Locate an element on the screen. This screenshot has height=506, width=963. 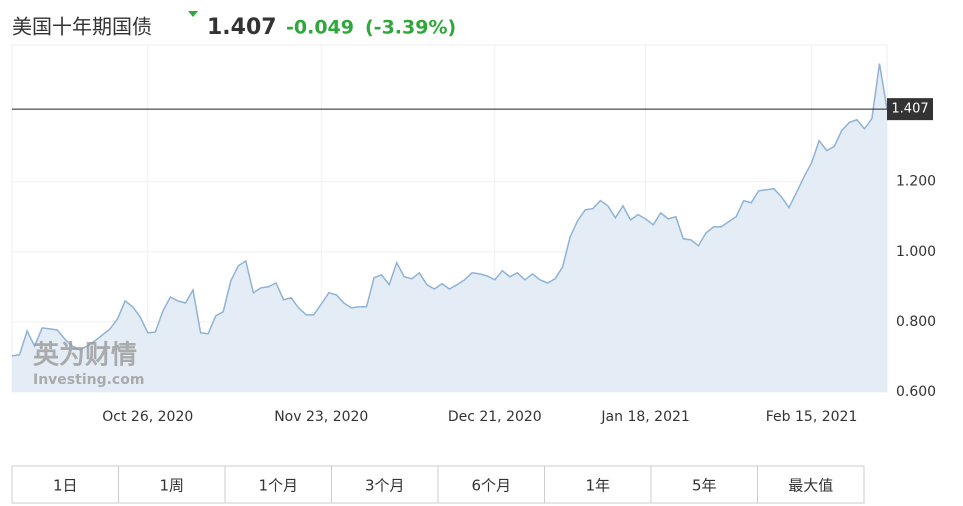
range-button-label: 1年 is located at coordinates (597, 486).